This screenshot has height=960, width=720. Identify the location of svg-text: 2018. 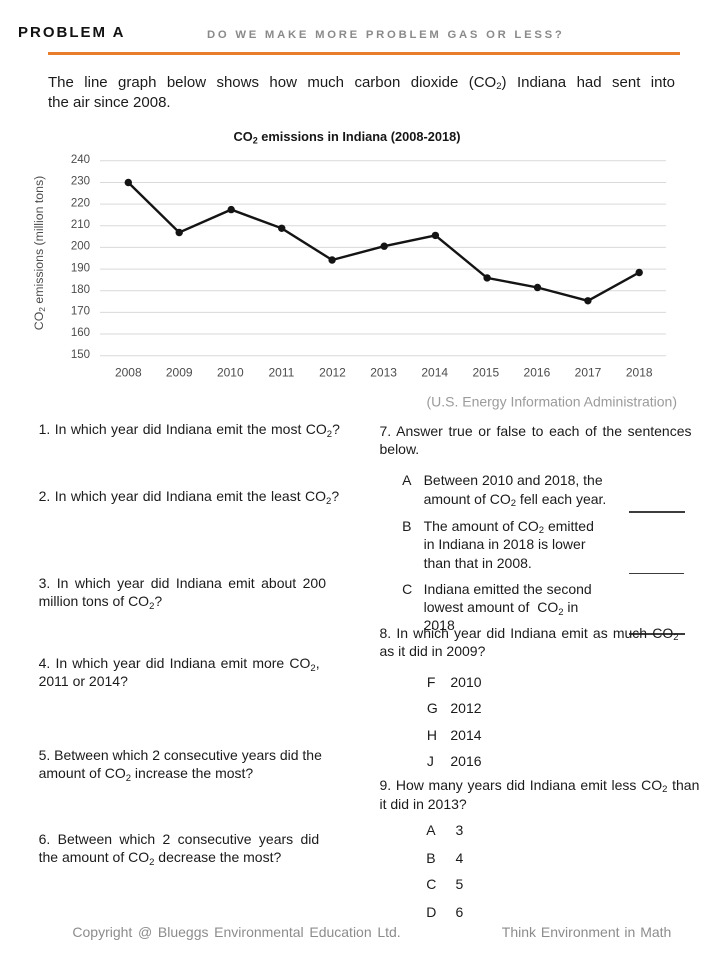
(639, 373).